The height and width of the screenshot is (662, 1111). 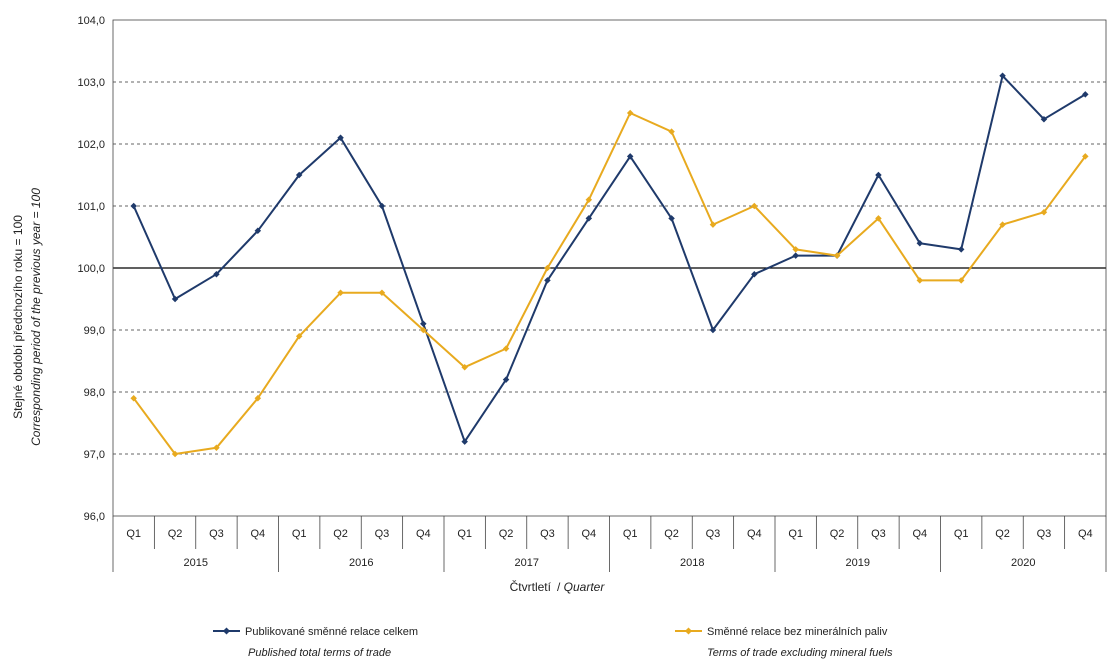 What do you see at coordinates (692, 563) in the screenshot?
I see `x-tick-label-year: 2018` at bounding box center [692, 563].